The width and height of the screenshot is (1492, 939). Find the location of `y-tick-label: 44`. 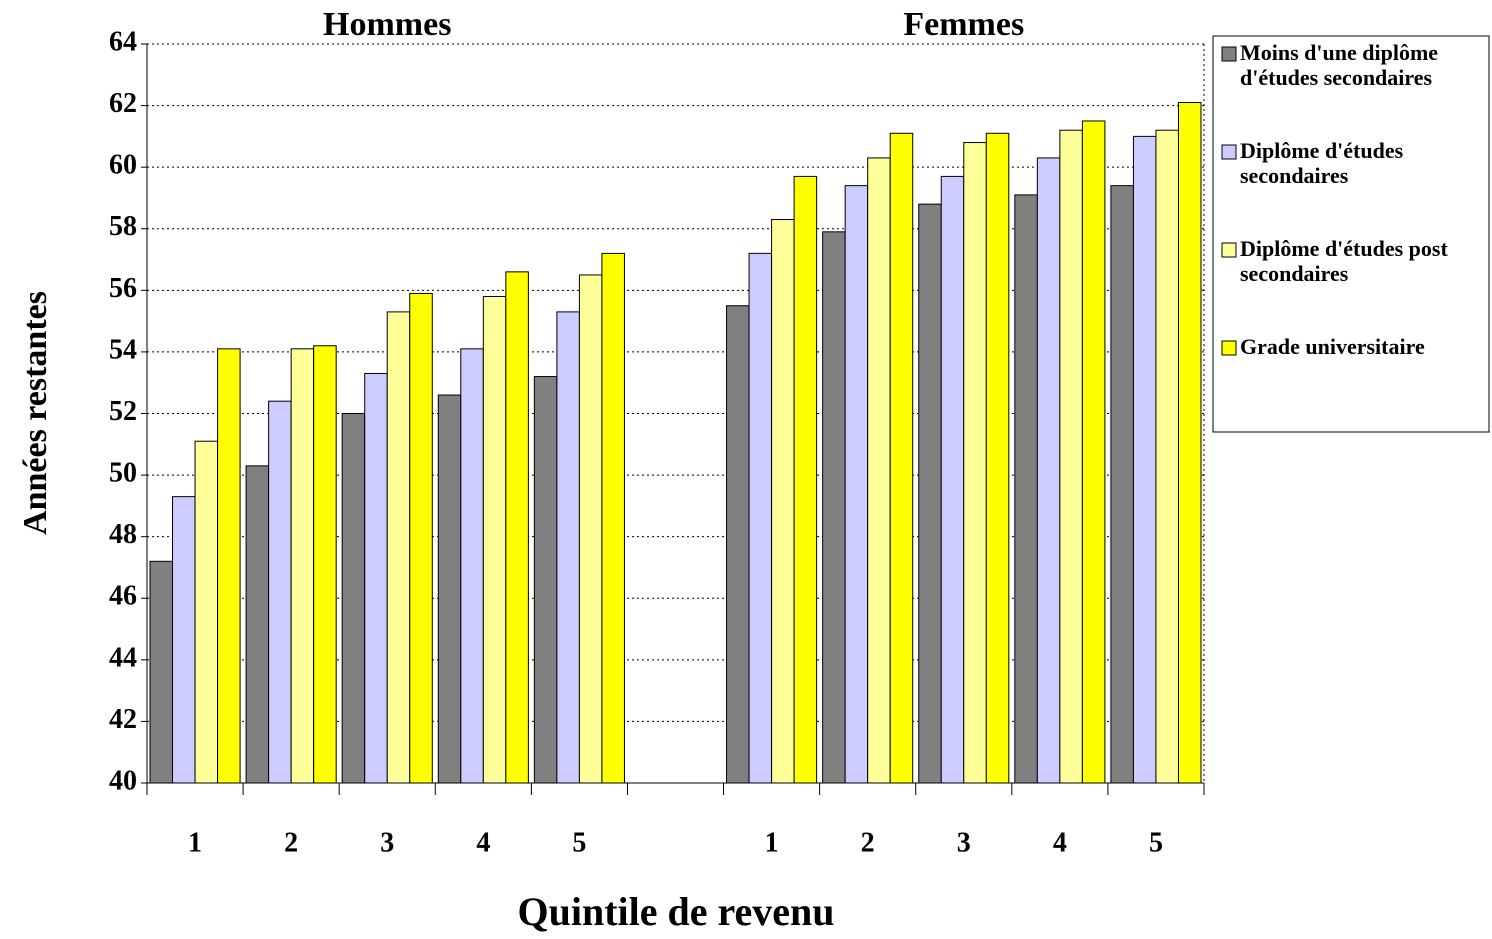

y-tick-label: 44 is located at coordinates (123, 657).